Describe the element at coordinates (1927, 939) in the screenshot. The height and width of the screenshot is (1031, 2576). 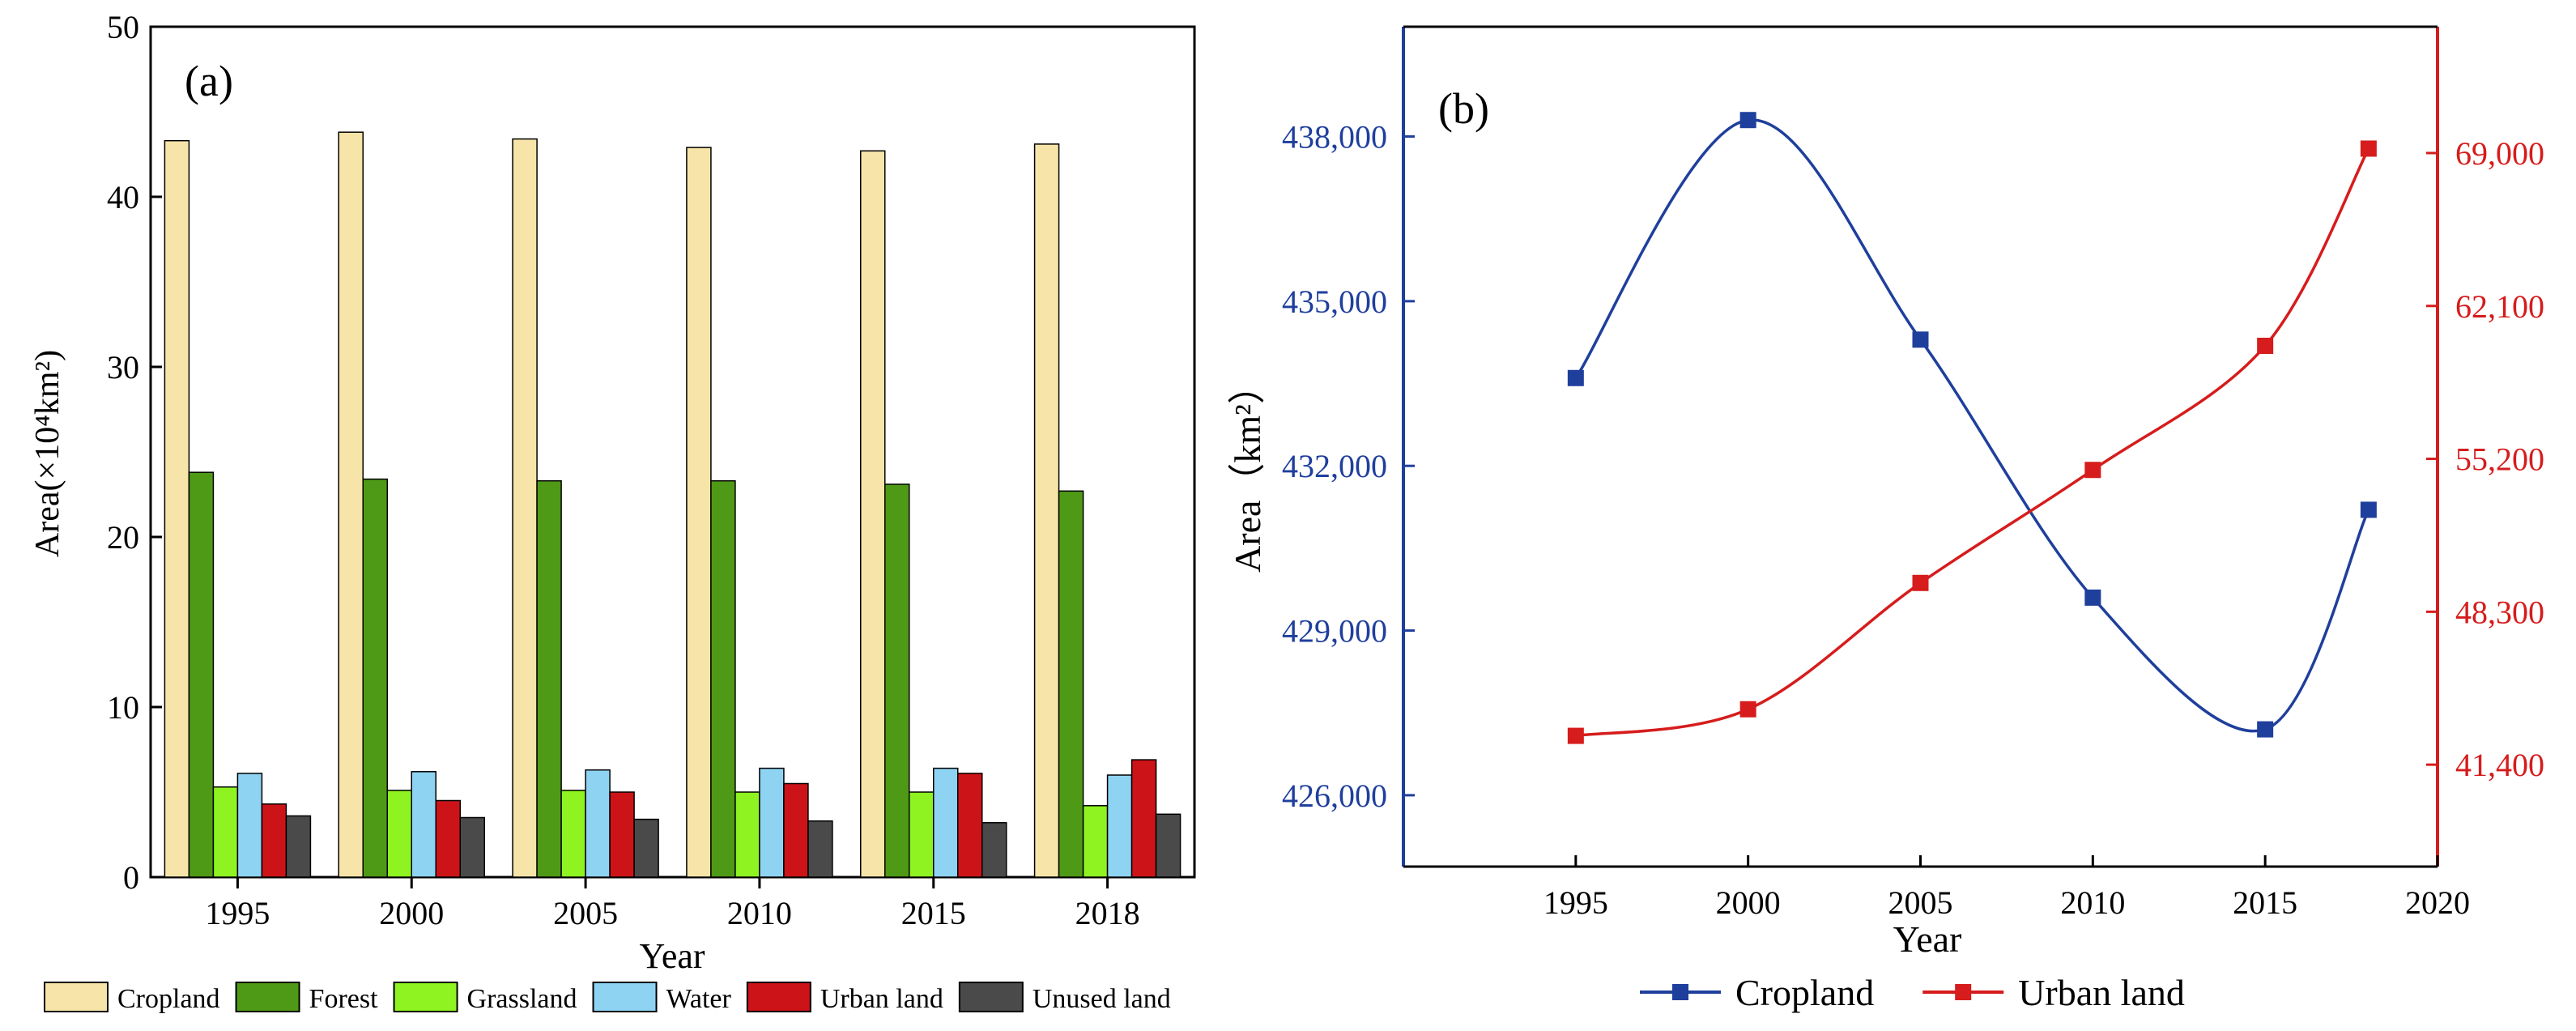
I see `panel-b-x-axis-title: Year` at that location.